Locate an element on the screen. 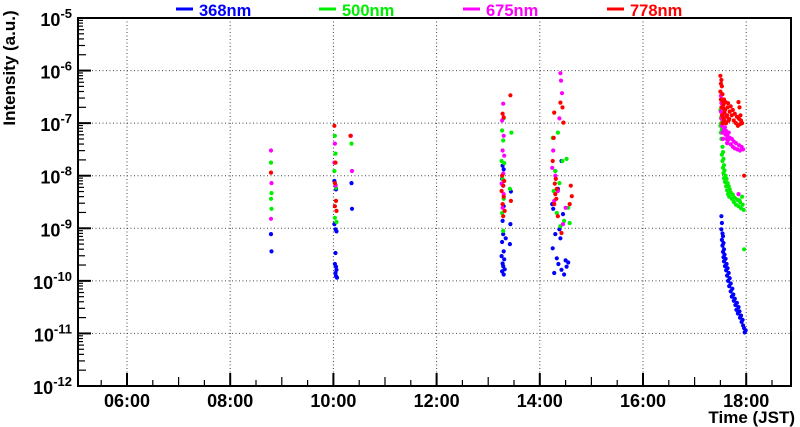 The image size is (800, 427). x-tick-label: 12:00 is located at coordinates (437, 401).